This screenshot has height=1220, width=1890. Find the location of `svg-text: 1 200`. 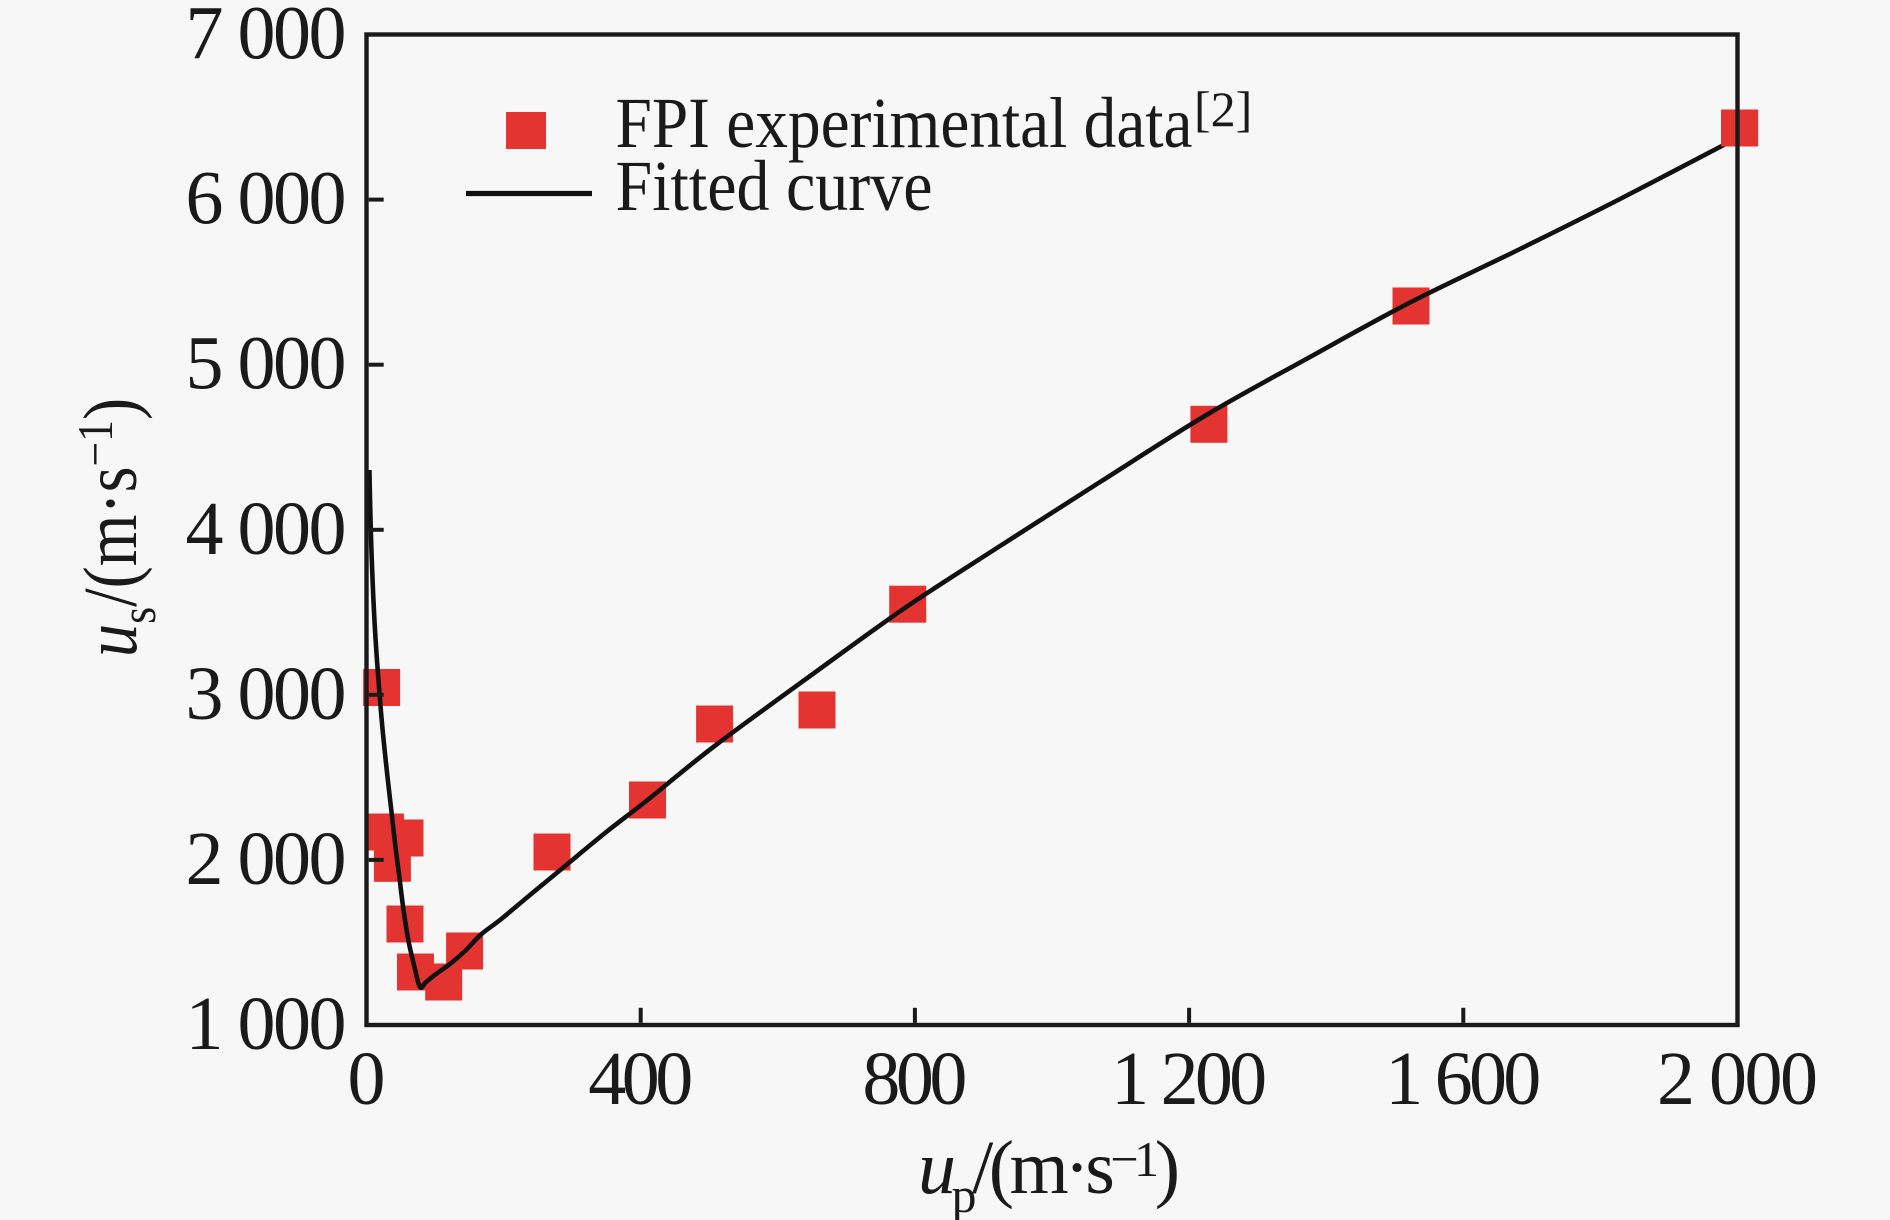

svg-text: 1 200 is located at coordinates (1189, 1079).